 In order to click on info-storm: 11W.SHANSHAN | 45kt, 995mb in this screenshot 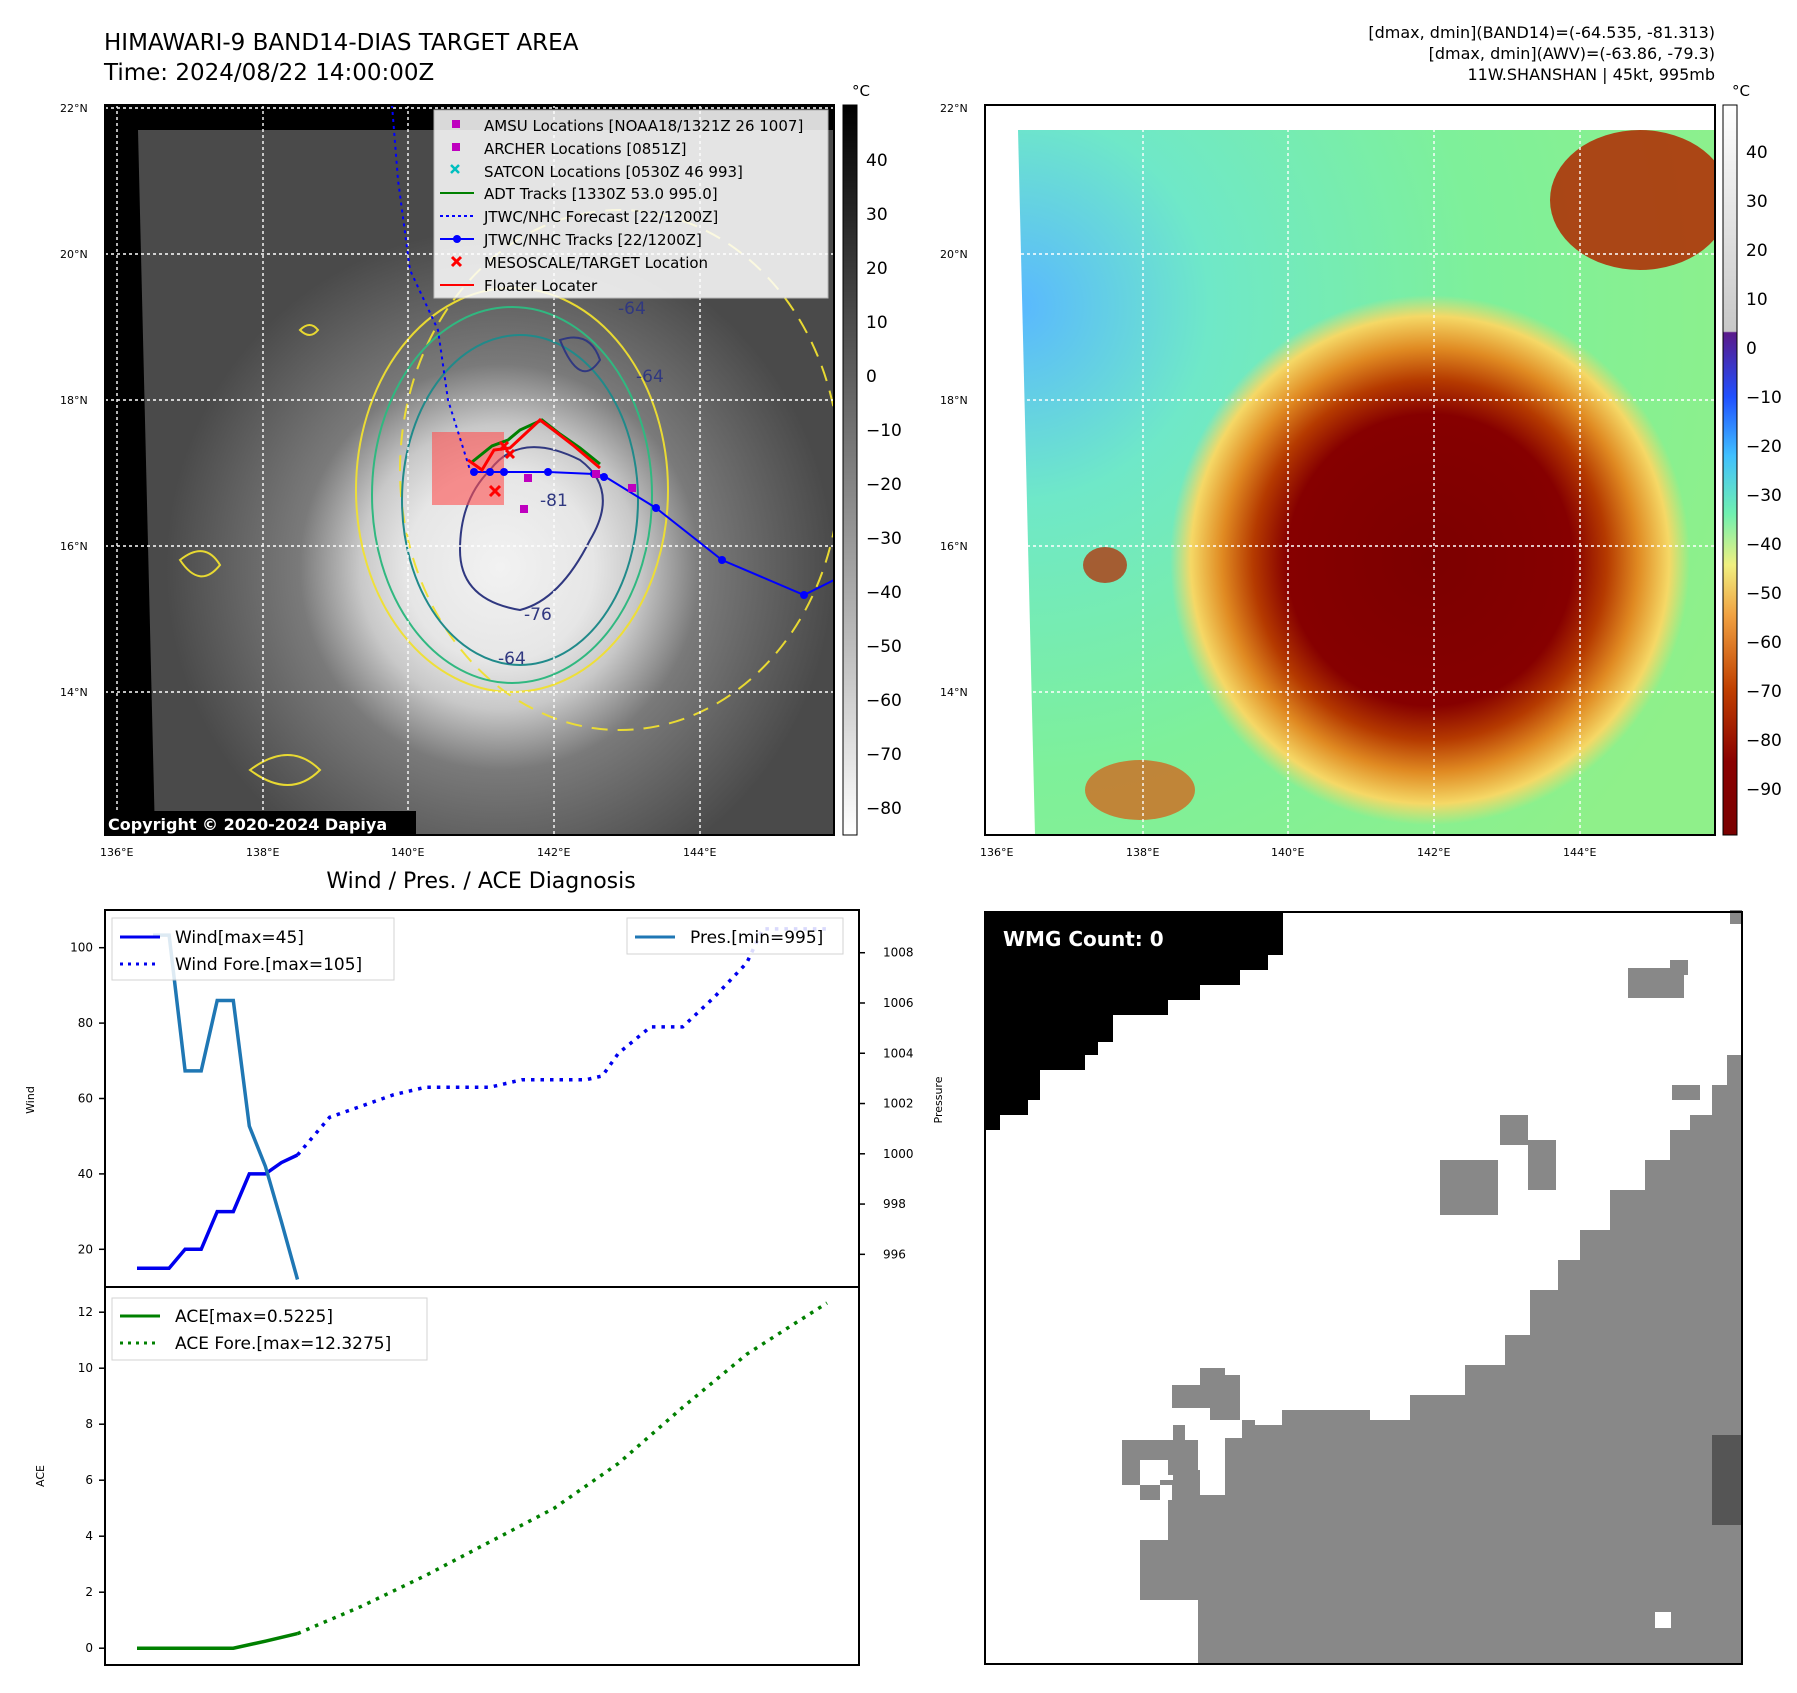, I will do `click(1591, 74)`.